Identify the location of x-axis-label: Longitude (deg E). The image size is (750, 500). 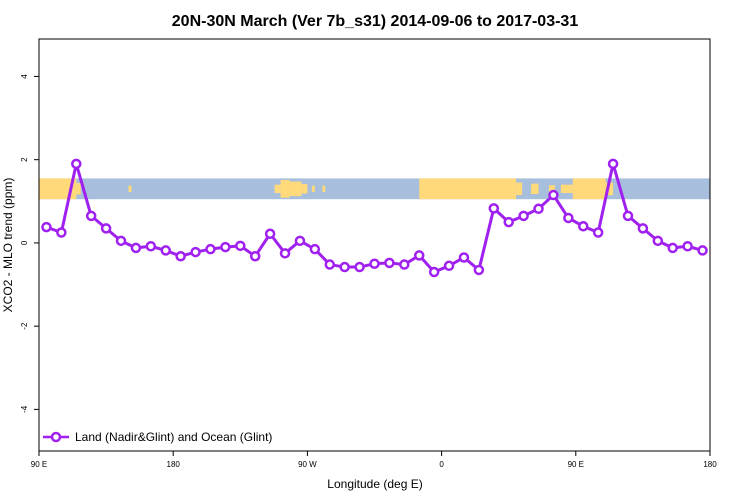
(374, 484).